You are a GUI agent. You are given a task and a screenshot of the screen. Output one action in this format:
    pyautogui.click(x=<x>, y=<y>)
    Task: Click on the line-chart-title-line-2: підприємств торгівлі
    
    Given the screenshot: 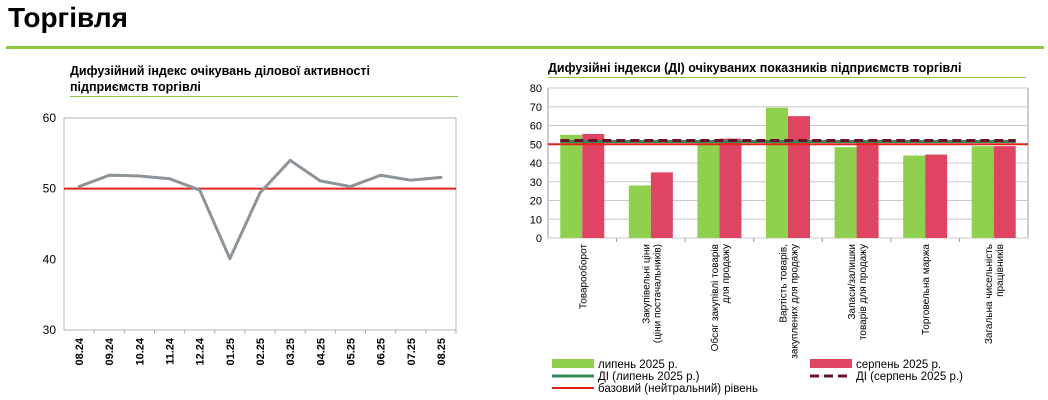 What is the action you would take?
    pyautogui.click(x=135, y=87)
    